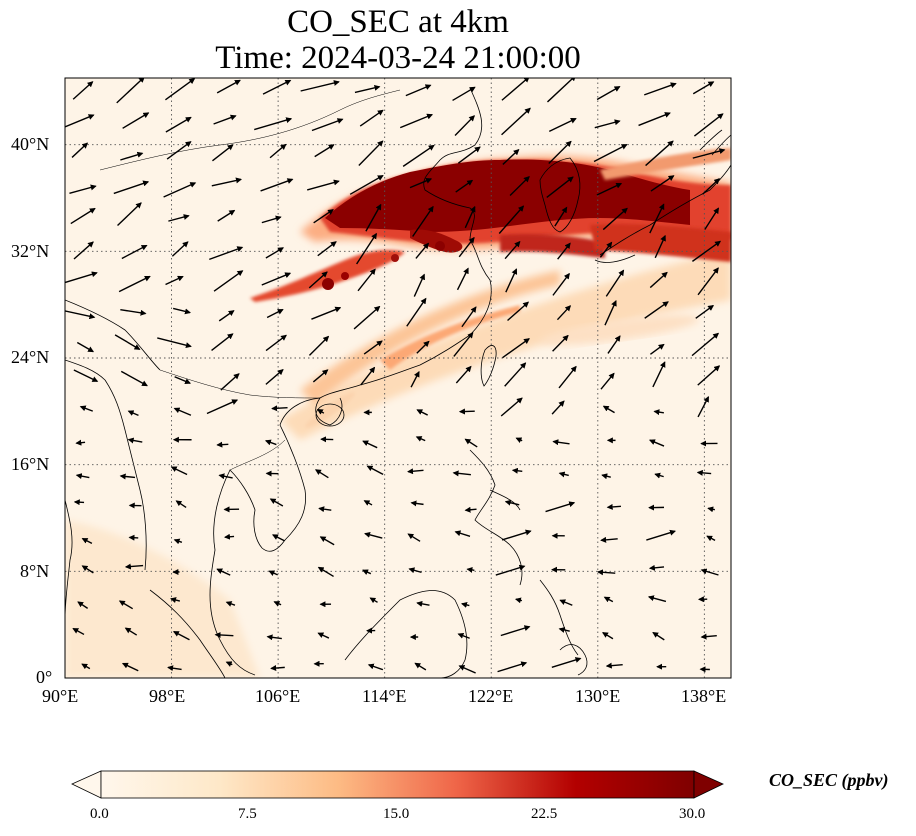 This screenshot has width=916, height=836. Describe the element at coordinates (398, 22) in the screenshot. I see `map-title: CO_SEC at 4km` at that location.